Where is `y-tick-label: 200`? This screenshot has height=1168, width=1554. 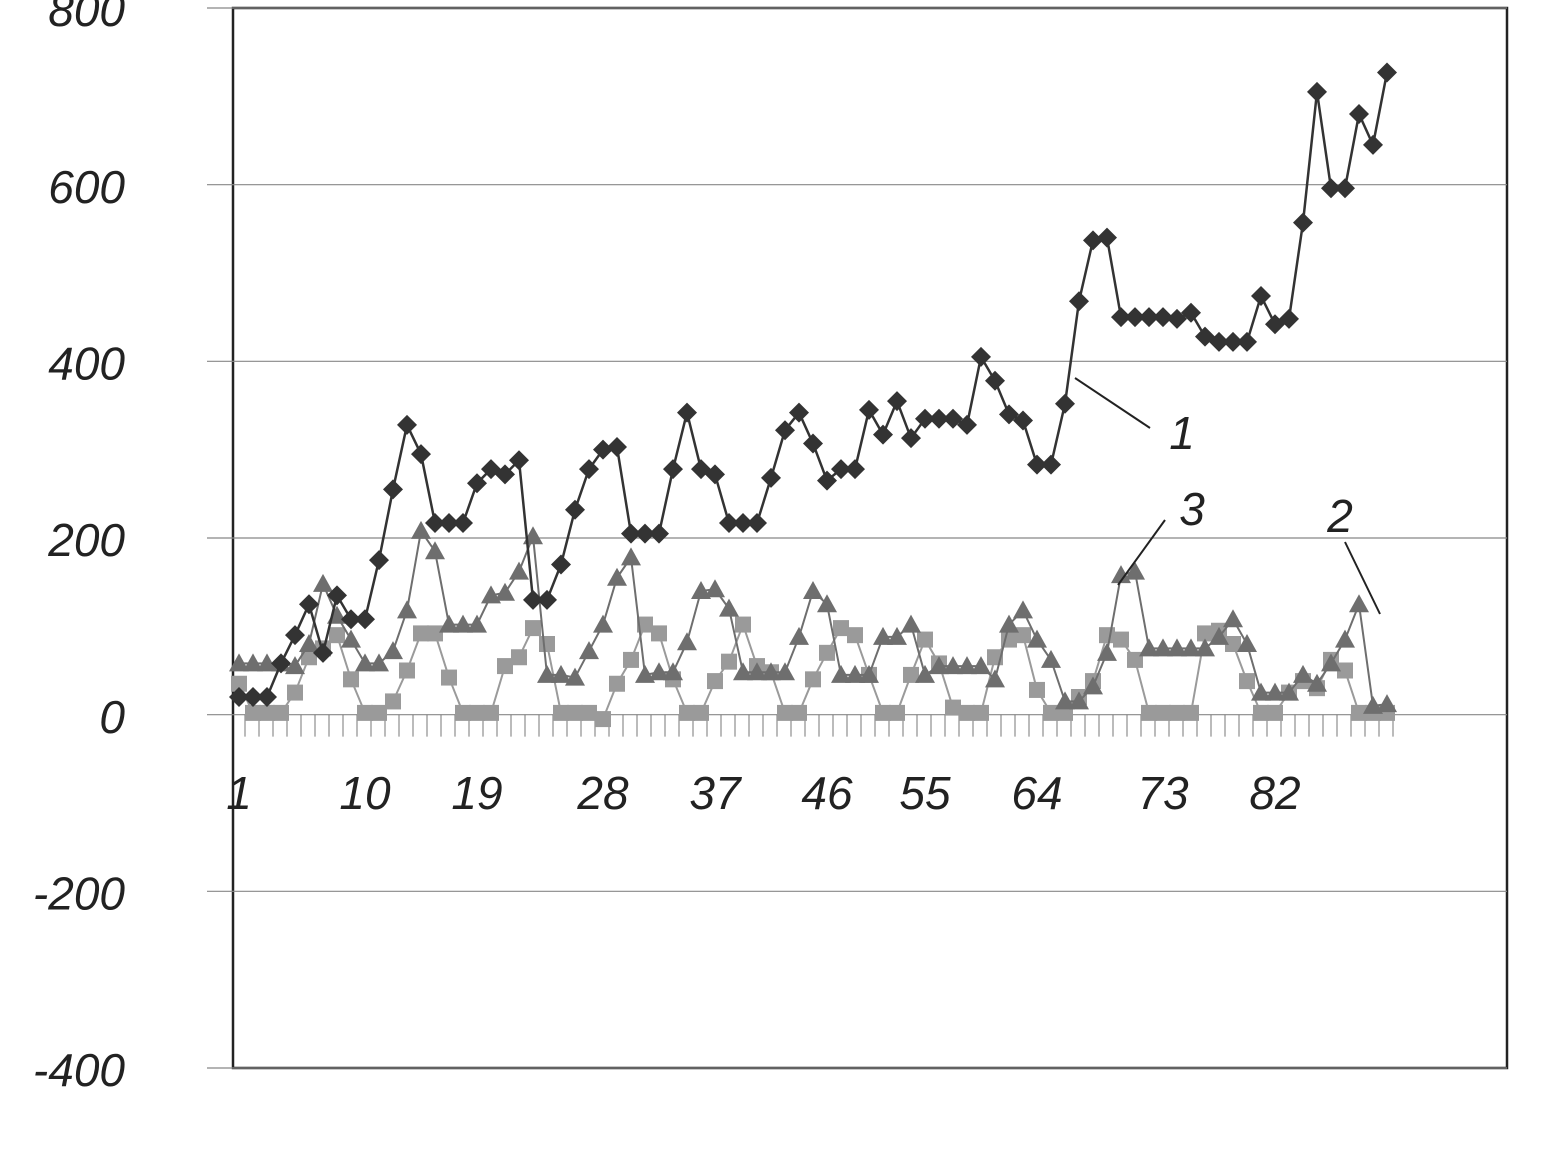 y-tick-label: 200 is located at coordinates (86, 540).